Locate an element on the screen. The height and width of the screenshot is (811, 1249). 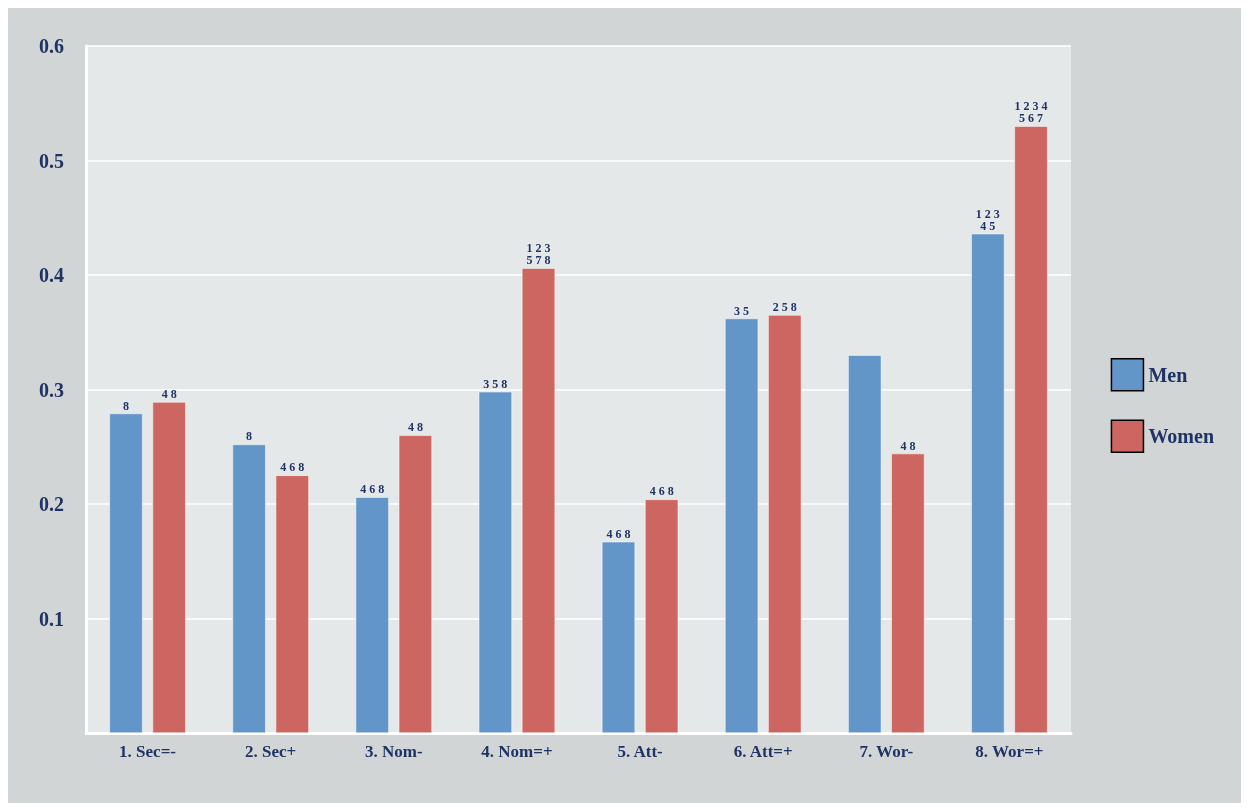
x-tick-label: 8. Wor=+ is located at coordinates (1009, 751).